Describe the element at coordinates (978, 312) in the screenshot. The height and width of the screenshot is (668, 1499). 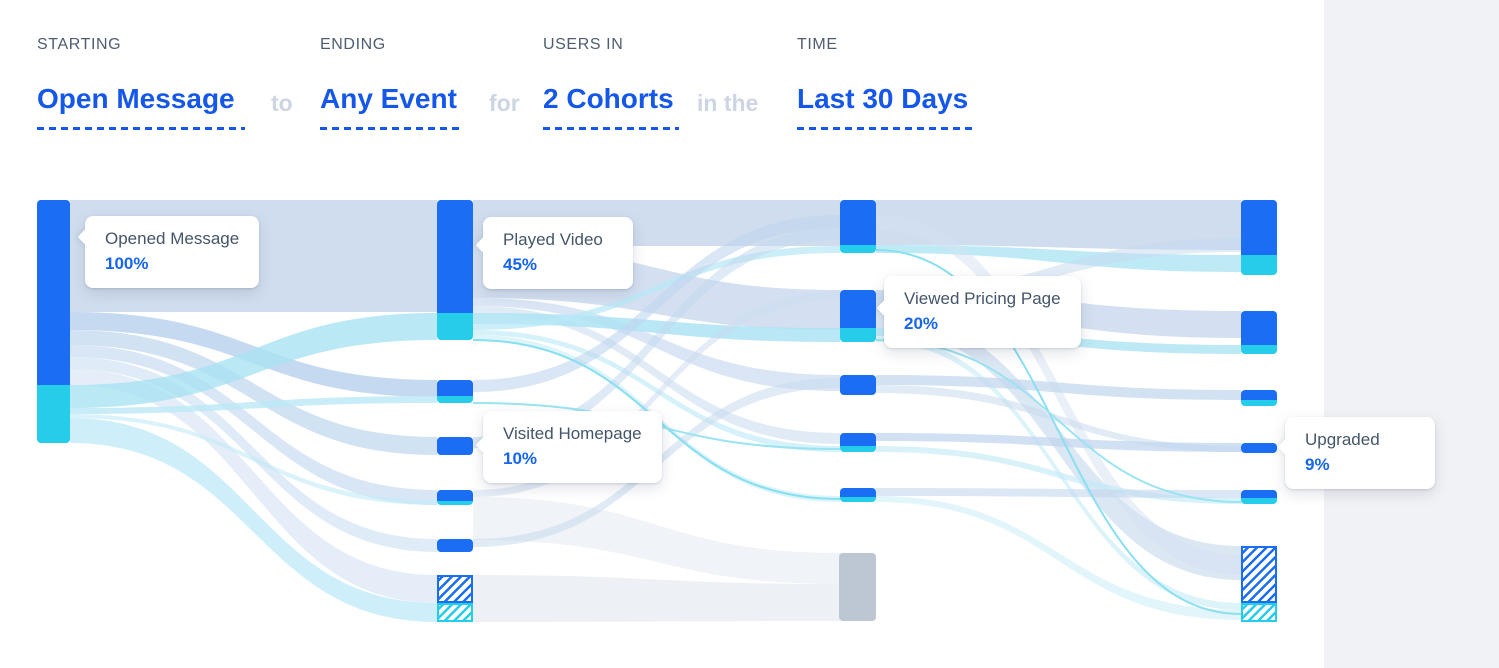
I see `tooltip-viewed-pricing-page: Viewed Pricing Page 20%` at that location.